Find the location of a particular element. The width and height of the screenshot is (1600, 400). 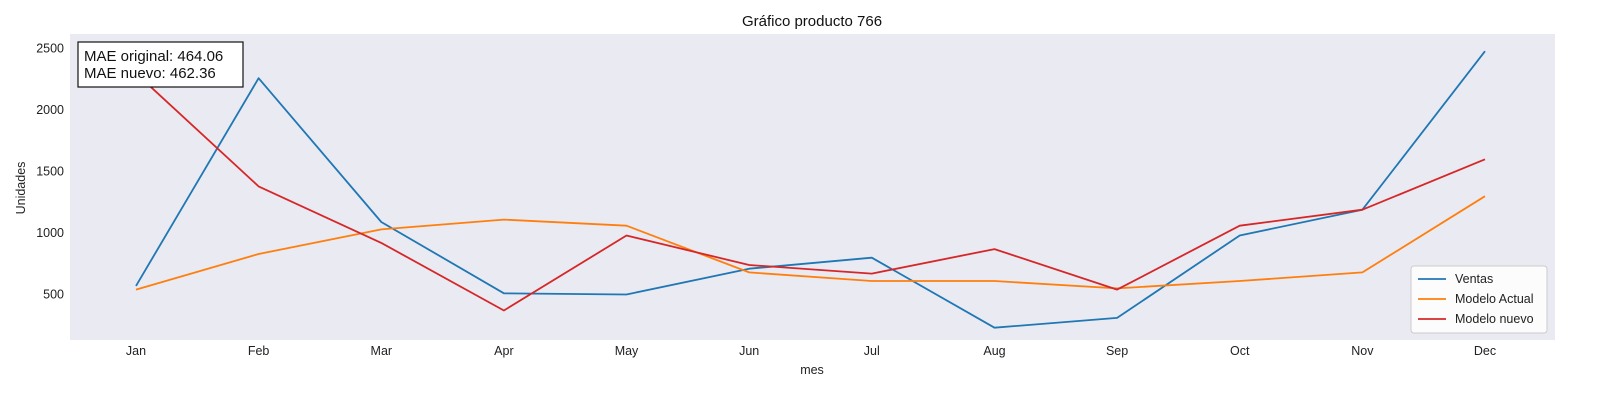

x-tick-label-mar: Mar is located at coordinates (382, 351).